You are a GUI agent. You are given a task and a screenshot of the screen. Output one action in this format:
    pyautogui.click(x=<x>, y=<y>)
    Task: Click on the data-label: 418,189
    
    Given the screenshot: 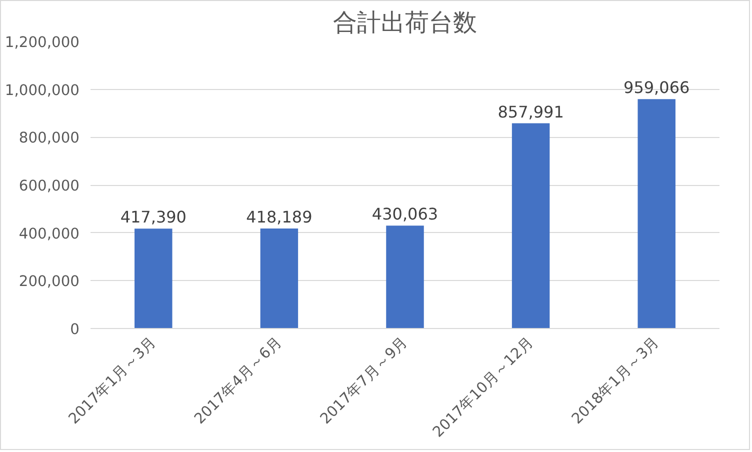 What is the action you would take?
    pyautogui.click(x=279, y=216)
    